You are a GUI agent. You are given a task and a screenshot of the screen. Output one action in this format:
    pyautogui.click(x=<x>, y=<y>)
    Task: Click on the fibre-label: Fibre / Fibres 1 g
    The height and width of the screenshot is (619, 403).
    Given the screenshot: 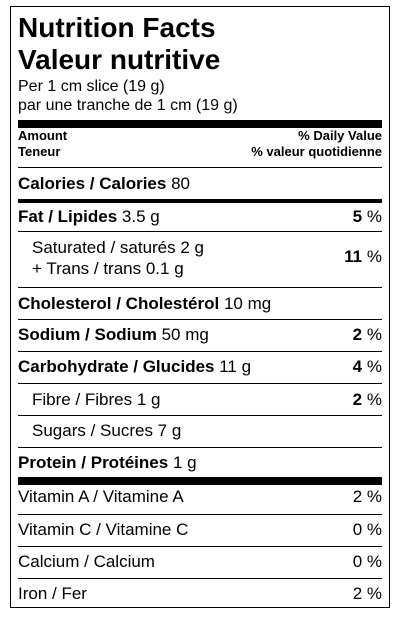 What is the action you would take?
    pyautogui.click(x=96, y=399)
    